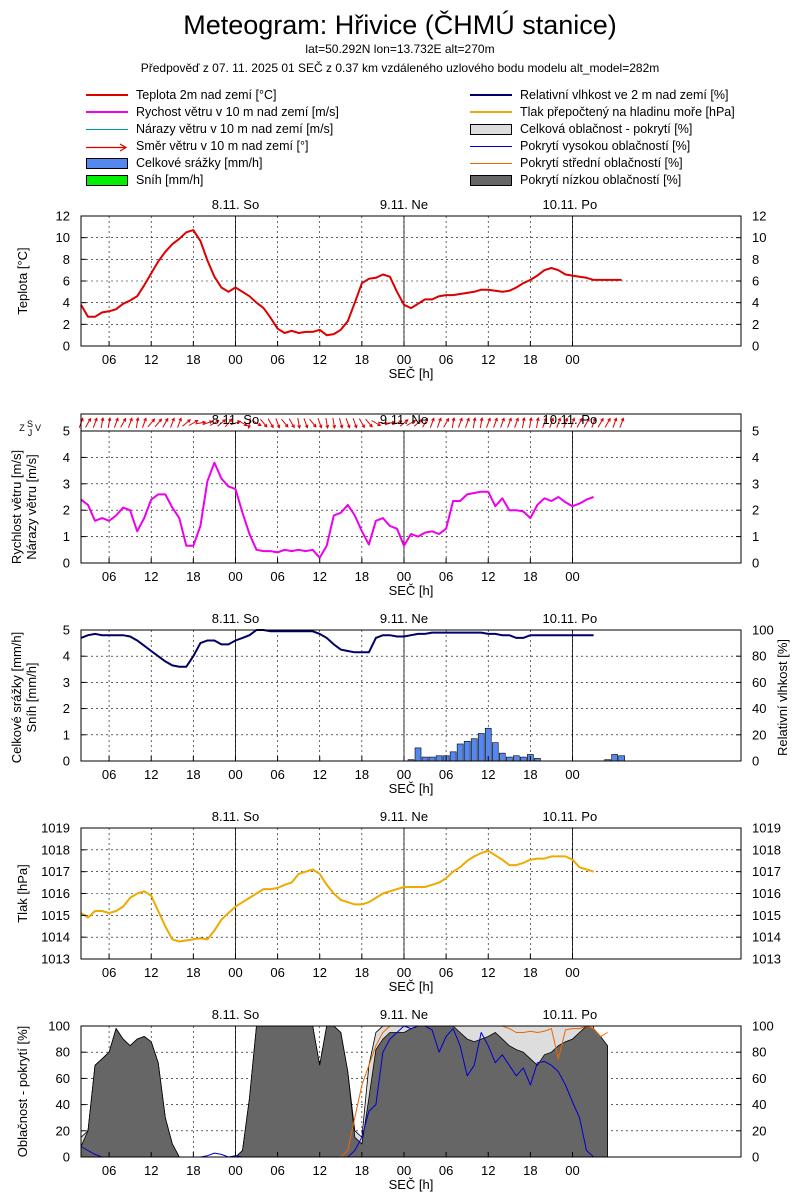  What do you see at coordinates (766, 959) in the screenshot?
I see `y-tick-label-right: 1013` at bounding box center [766, 959].